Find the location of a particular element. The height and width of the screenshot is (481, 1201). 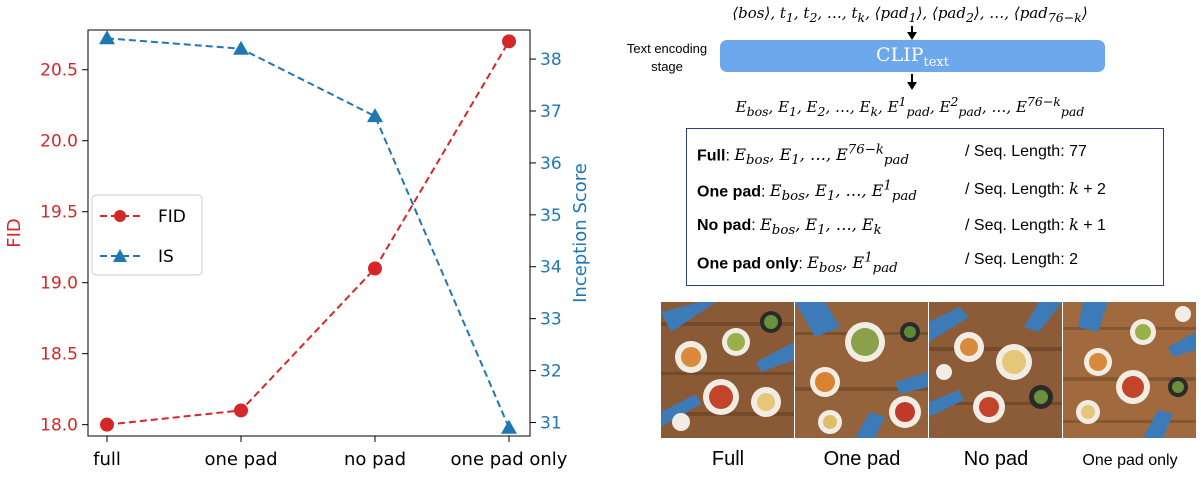

right-axis-ticks: 31 32 33 34 35 36 37 38 is located at coordinates (546, 242).